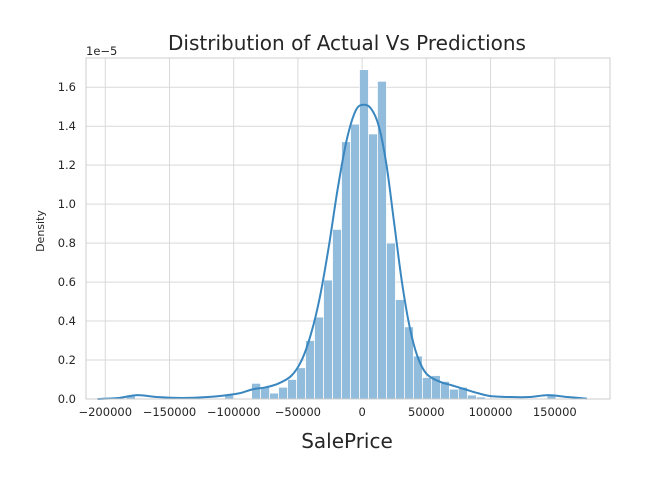  Describe the element at coordinates (101, 51) in the screenshot. I see `y-axis-offset-label: 1e−5` at that location.